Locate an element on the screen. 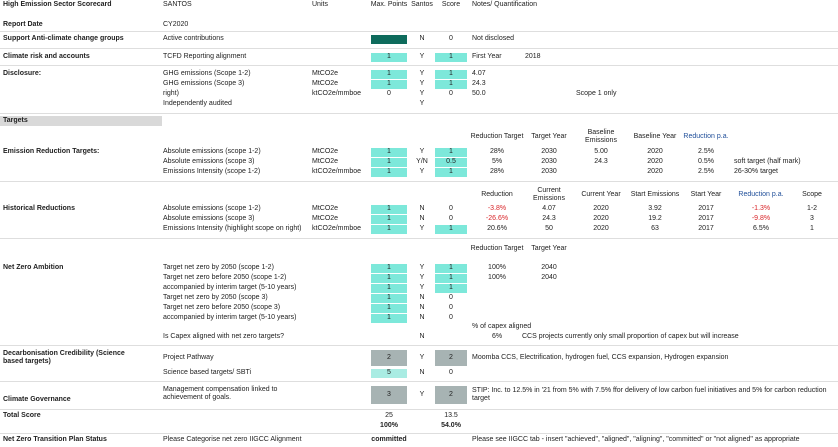 The width and height of the screenshot is (838, 447). row-label: Emission Reduction Targets: is located at coordinates (51, 151).